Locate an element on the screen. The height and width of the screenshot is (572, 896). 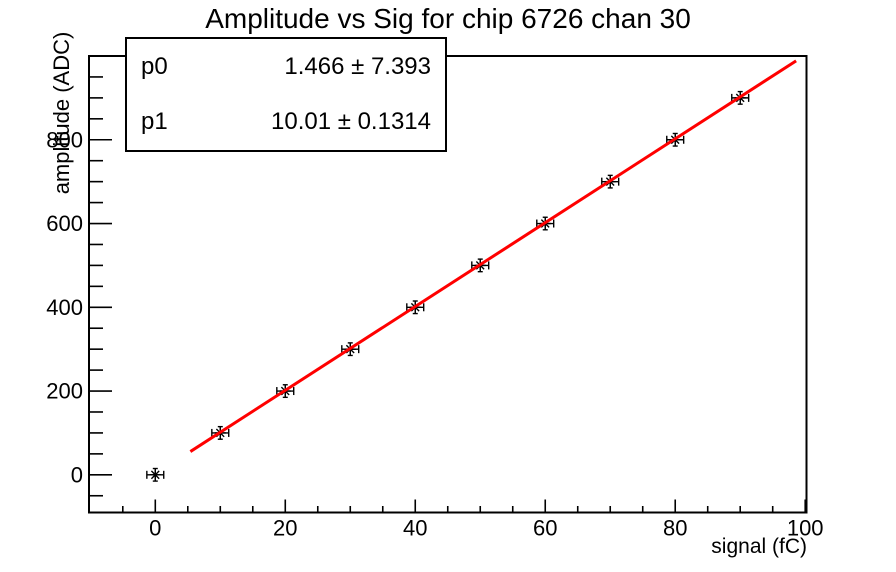
fit-param-p1-value: 10.01 ± 0.1314 is located at coordinates (351, 122).